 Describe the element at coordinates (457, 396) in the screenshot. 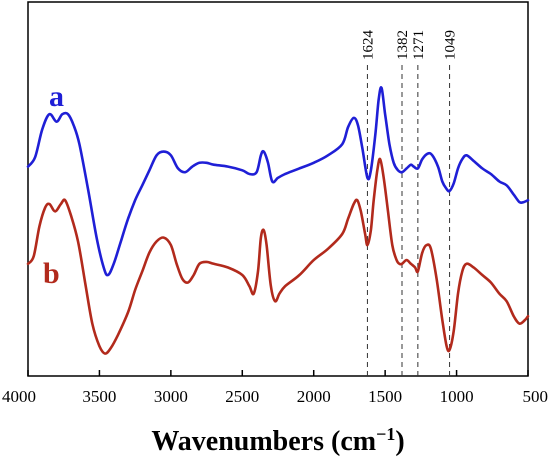

I see `x-tick-label-1000: 1000` at that location.